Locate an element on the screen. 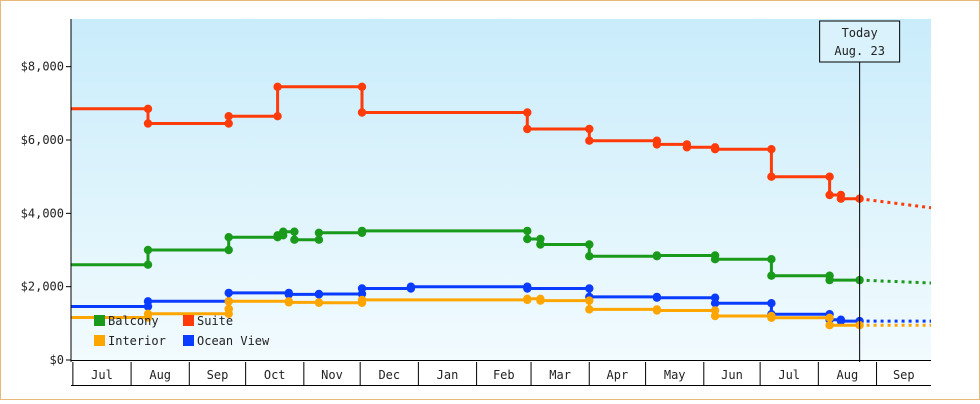 The height and width of the screenshot is (404, 980). today-marker: Today Aug. 23 is located at coordinates (860, 191).